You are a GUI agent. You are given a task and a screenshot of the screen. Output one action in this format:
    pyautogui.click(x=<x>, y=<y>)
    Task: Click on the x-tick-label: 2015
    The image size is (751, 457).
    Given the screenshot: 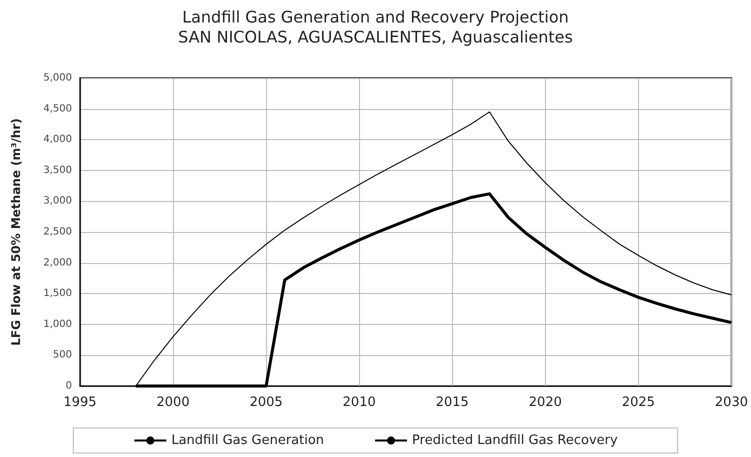 What is the action you would take?
    pyautogui.click(x=452, y=402)
    